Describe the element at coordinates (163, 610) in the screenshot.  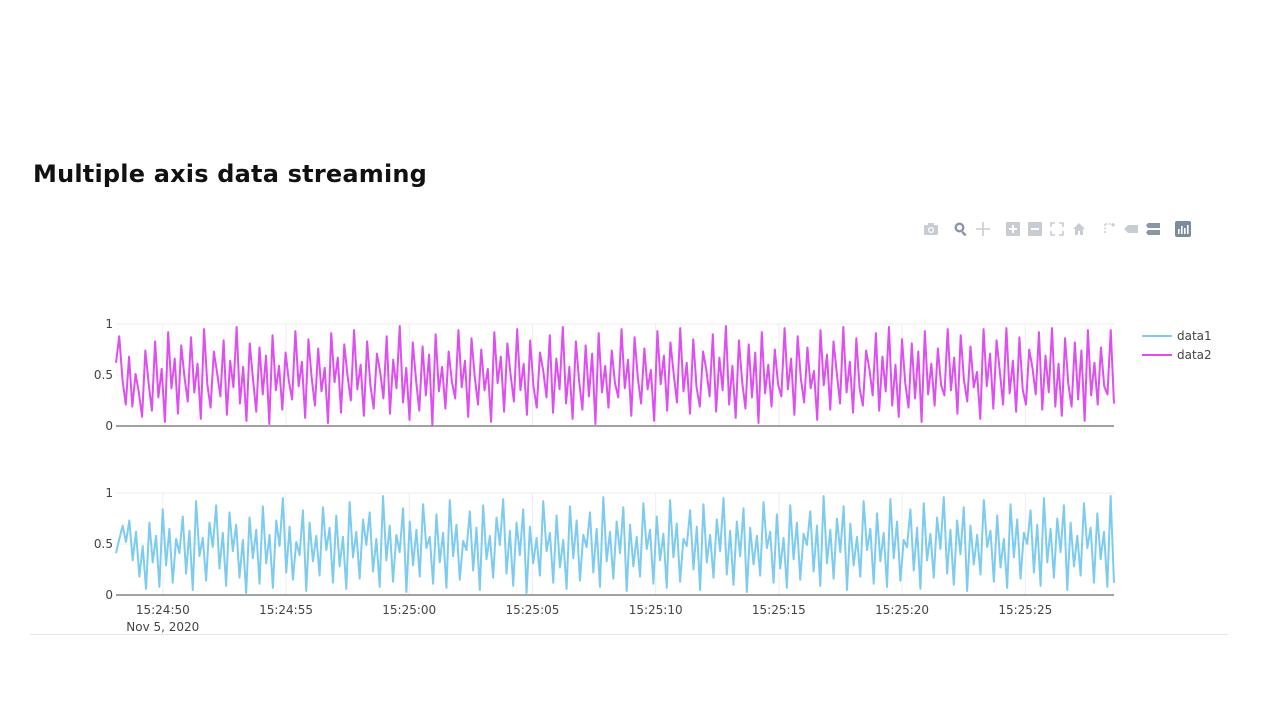
I see `x-tick-label: 15:24:50` at that location.